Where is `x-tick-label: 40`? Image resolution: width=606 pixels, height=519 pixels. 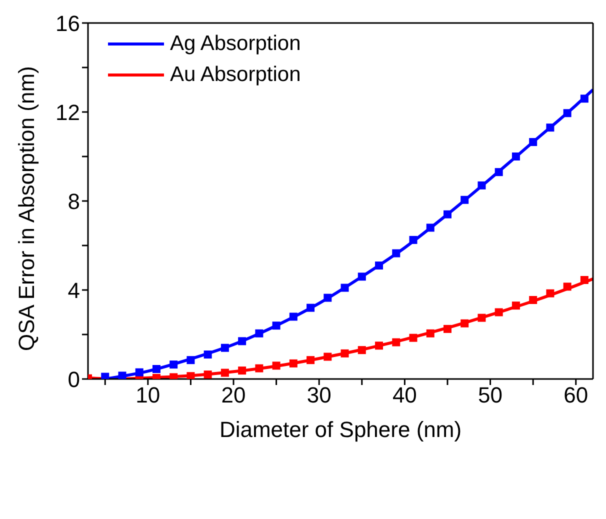
x-tick-label: 40 is located at coordinates (404, 395).